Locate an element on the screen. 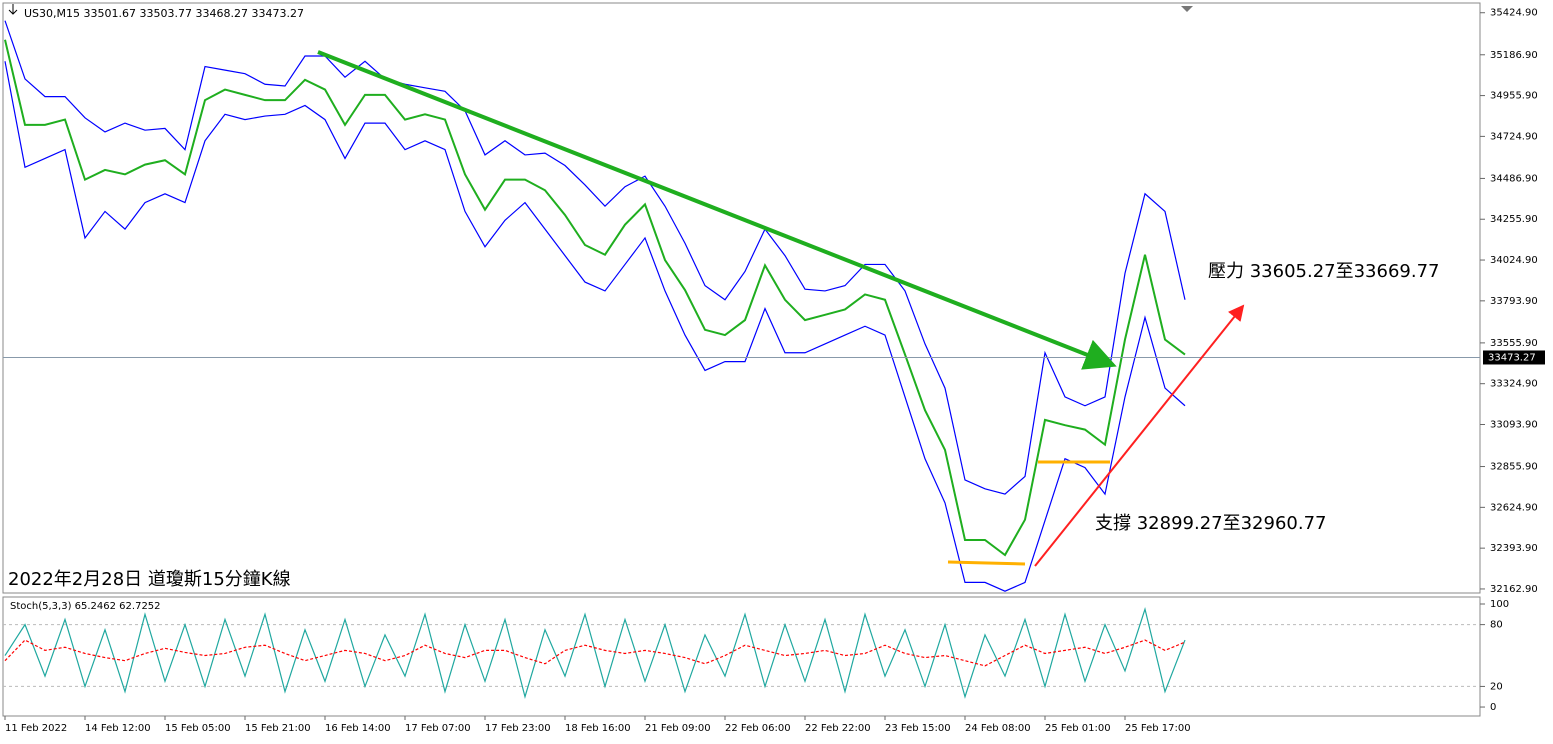 Image resolution: width=1553 pixels, height=744 pixels. y-tick-label: 100 is located at coordinates (1499, 604).